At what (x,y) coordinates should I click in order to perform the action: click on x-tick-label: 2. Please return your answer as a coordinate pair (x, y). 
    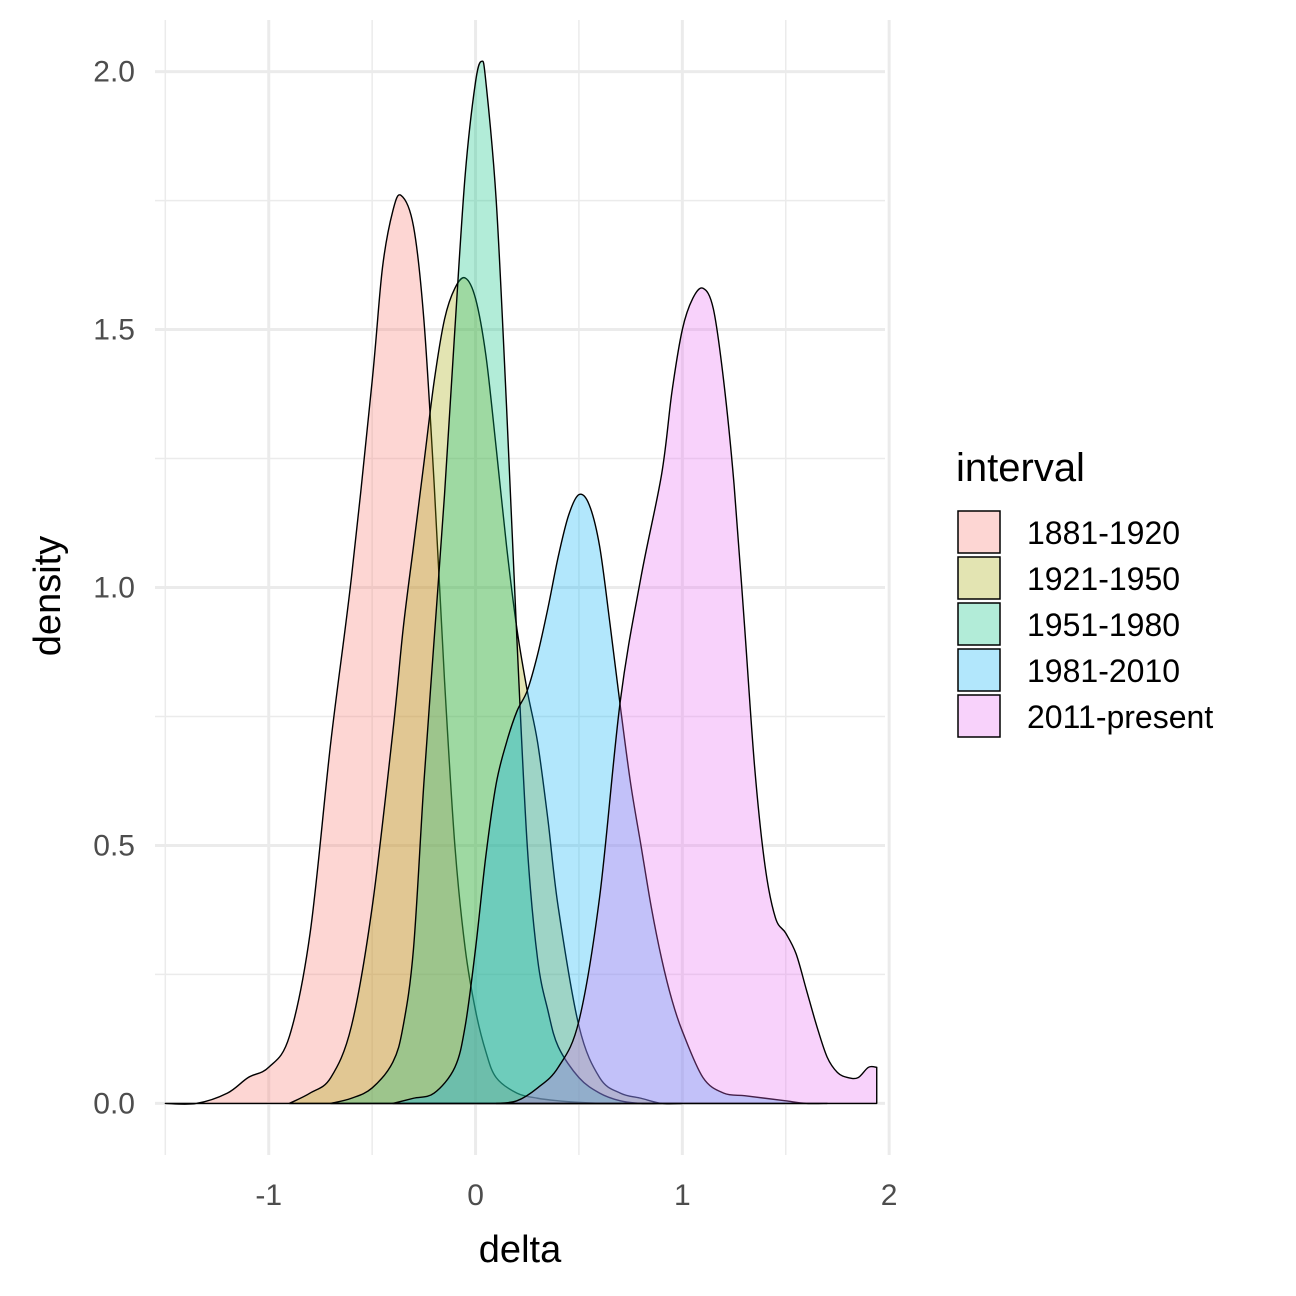
    Looking at the image, I should click on (889, 1195).